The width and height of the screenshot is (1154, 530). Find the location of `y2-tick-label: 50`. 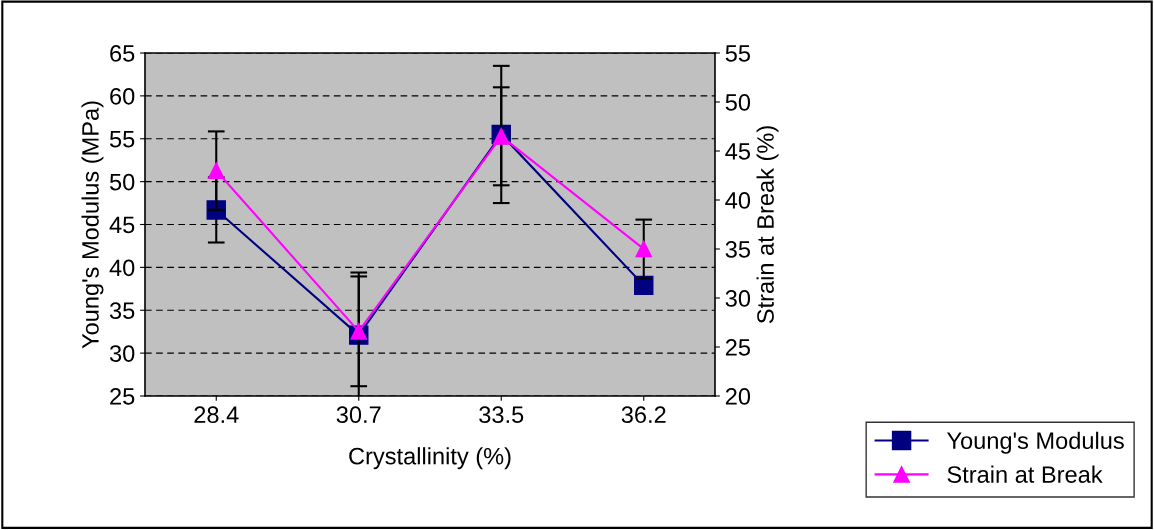

y2-tick-label: 50 is located at coordinates (738, 102).